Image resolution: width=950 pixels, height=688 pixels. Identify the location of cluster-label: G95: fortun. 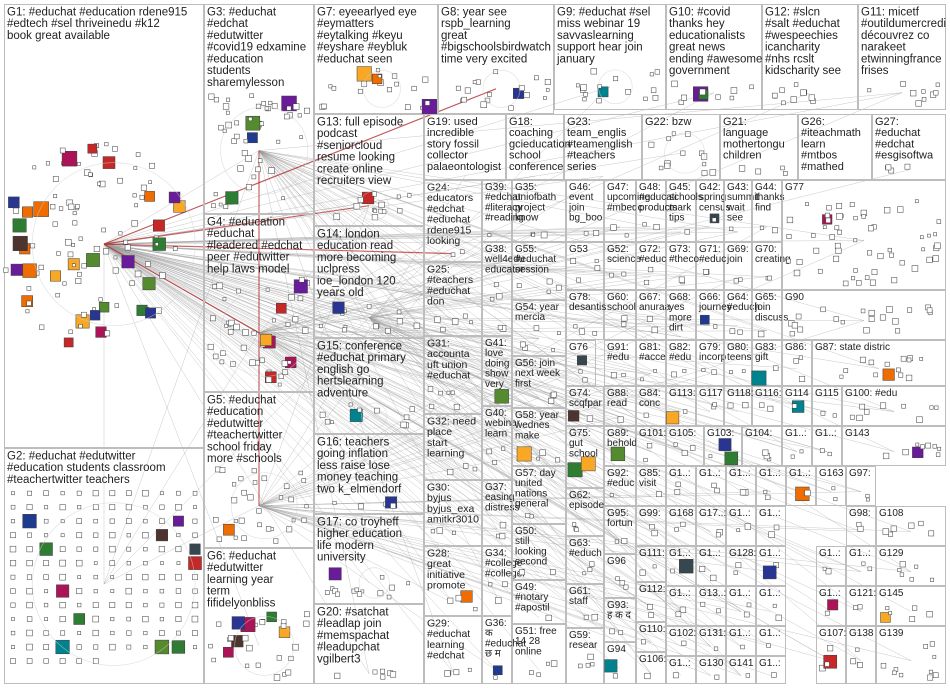
(620, 518).